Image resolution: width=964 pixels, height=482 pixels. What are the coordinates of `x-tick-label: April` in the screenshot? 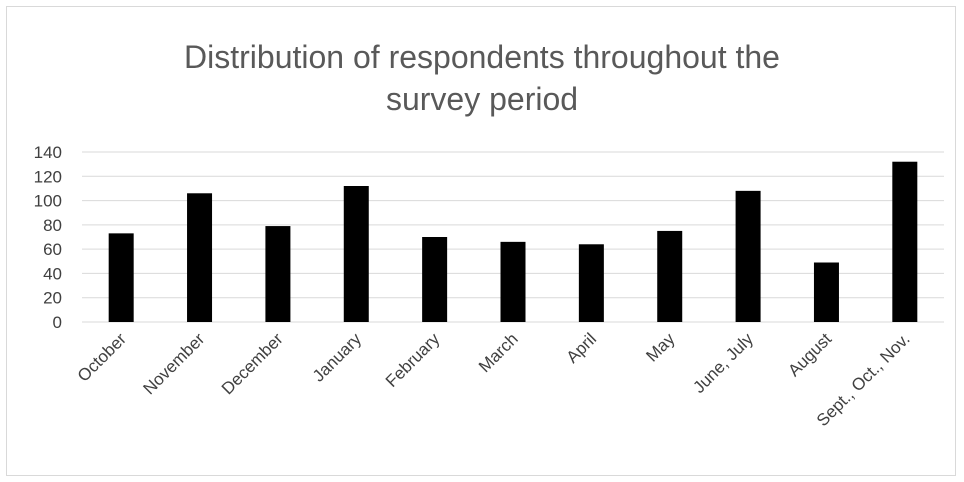 It's located at (581, 347).